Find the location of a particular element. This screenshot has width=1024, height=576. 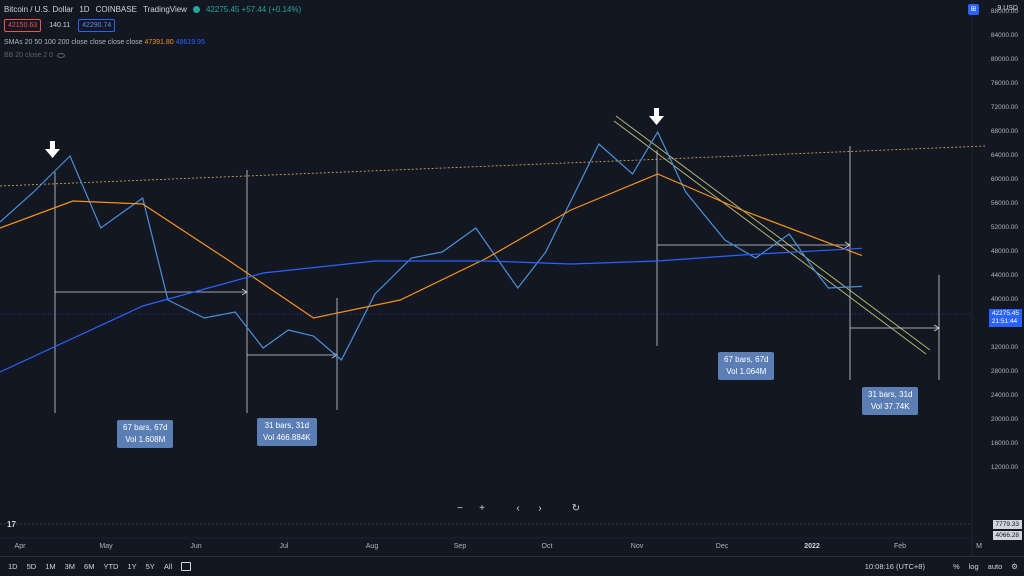

price-tick: 32000.00 is located at coordinates (1004, 347).